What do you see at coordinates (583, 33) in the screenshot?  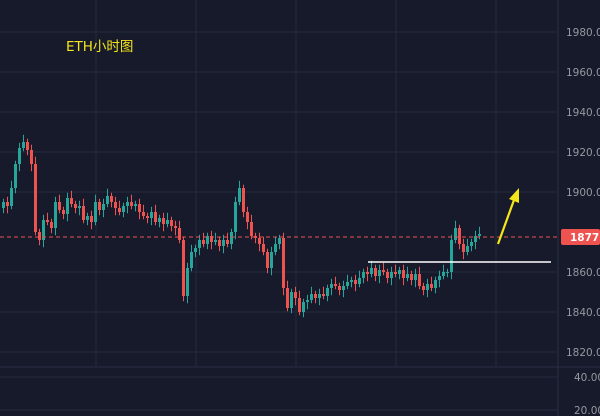 I see `price-tick-label: 1980.00` at bounding box center [583, 33].